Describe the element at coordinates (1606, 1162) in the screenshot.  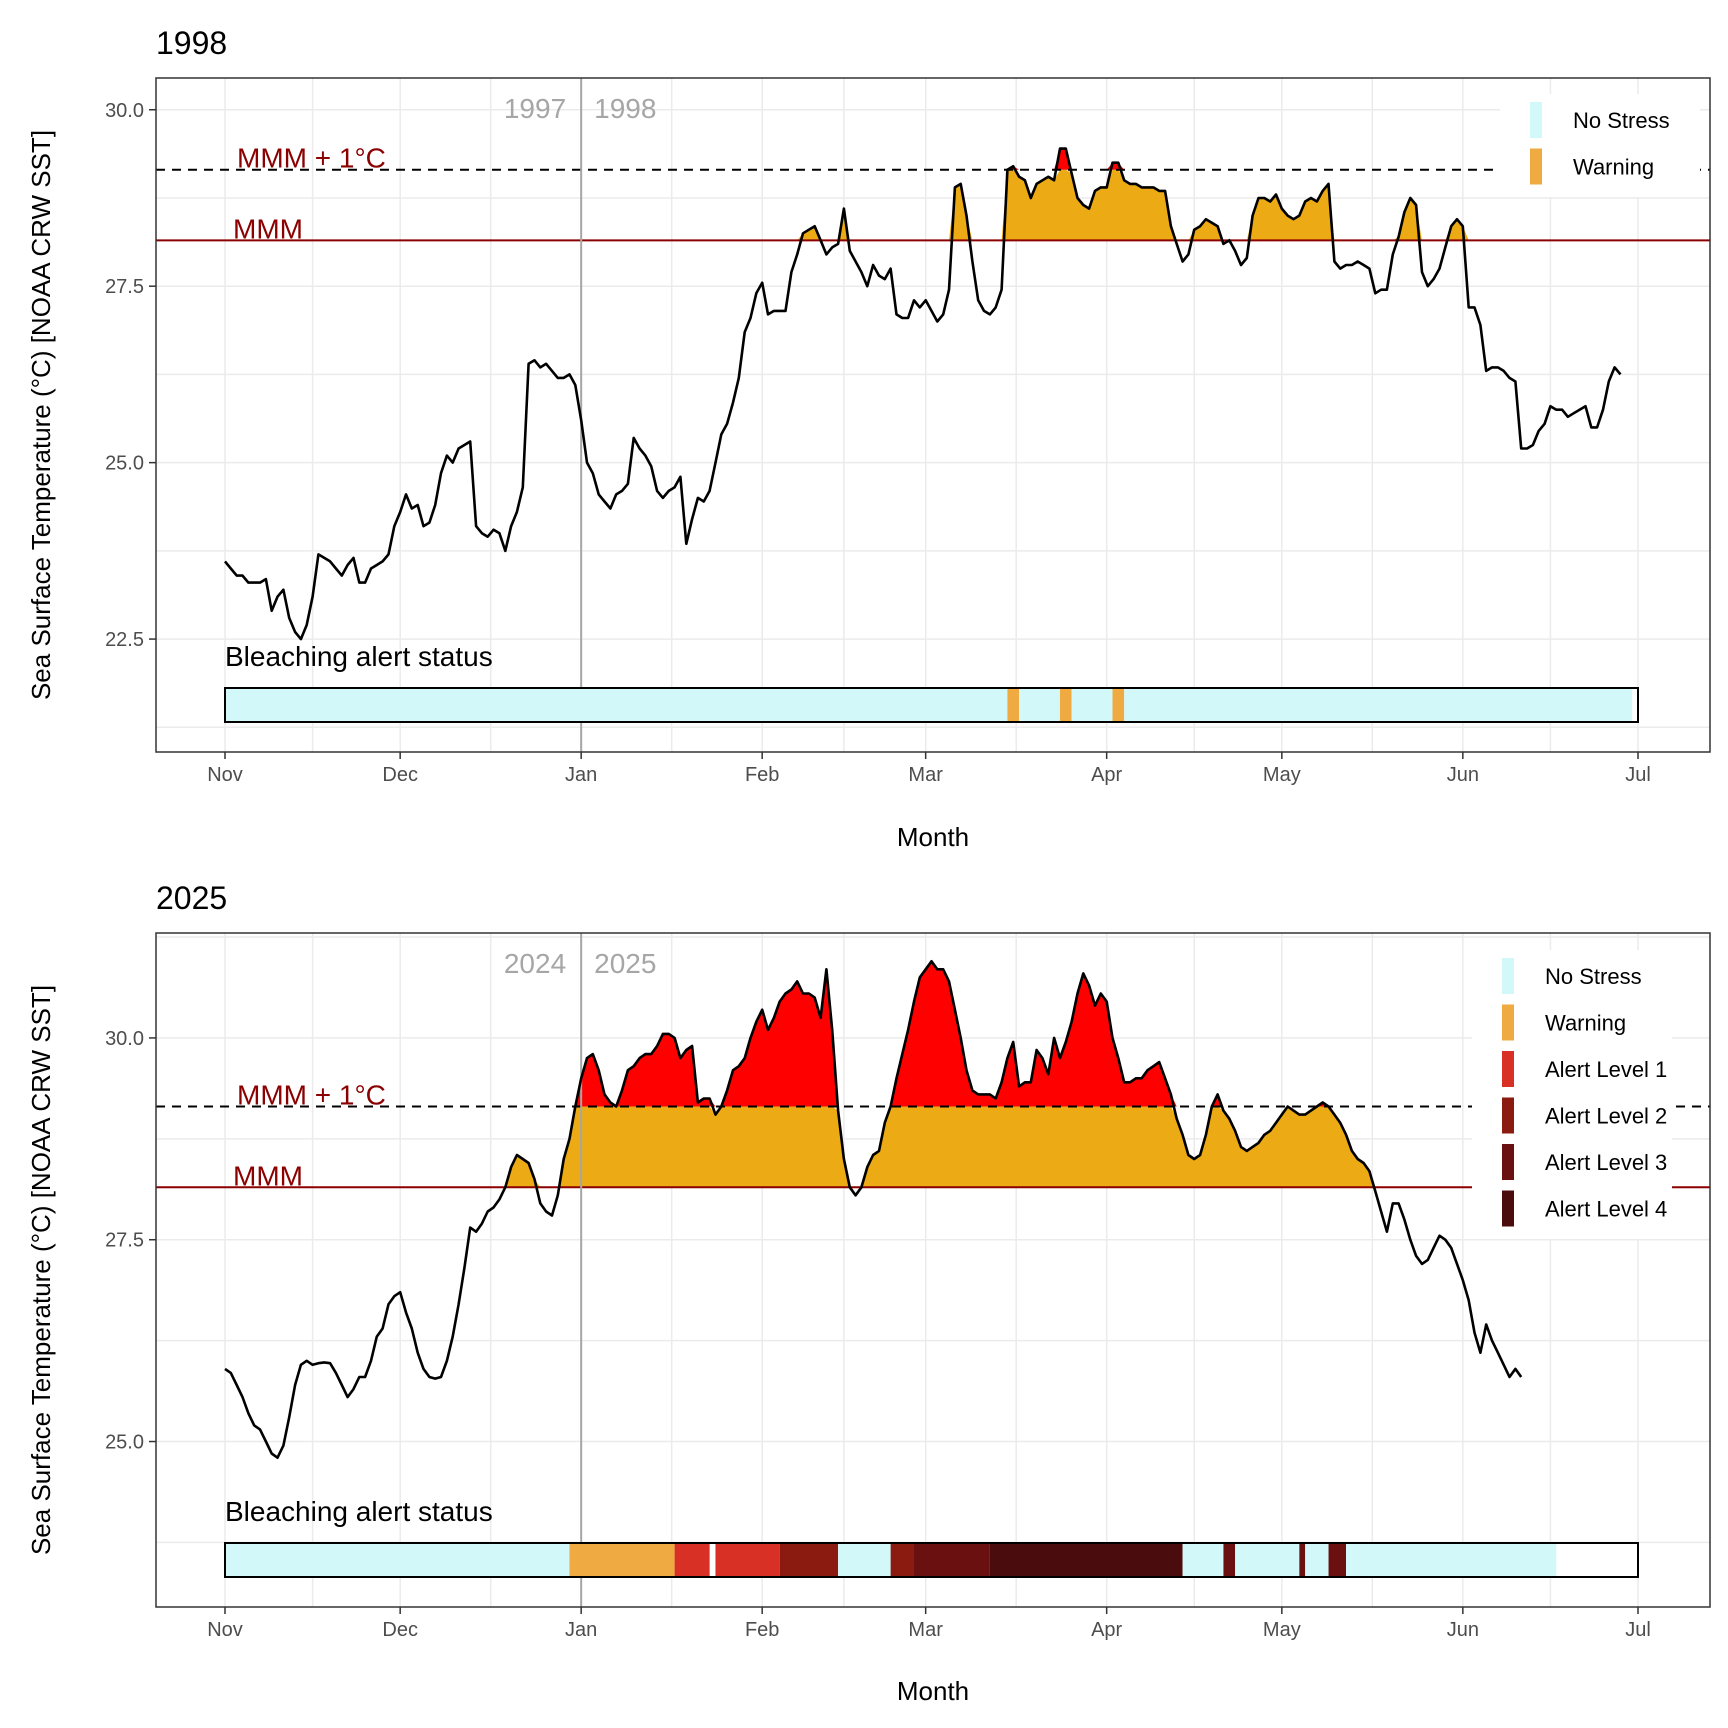
I see `legend-label: Alert Level 3` at that location.